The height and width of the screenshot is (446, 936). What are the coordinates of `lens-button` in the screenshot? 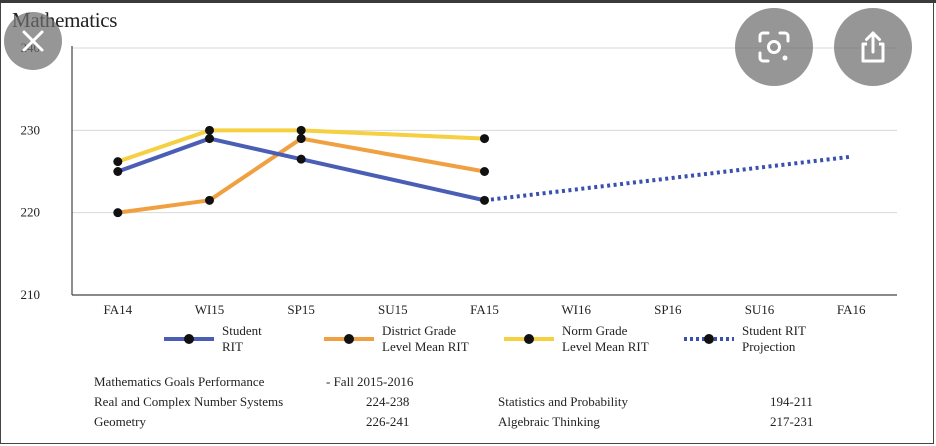 It's located at (774, 47).